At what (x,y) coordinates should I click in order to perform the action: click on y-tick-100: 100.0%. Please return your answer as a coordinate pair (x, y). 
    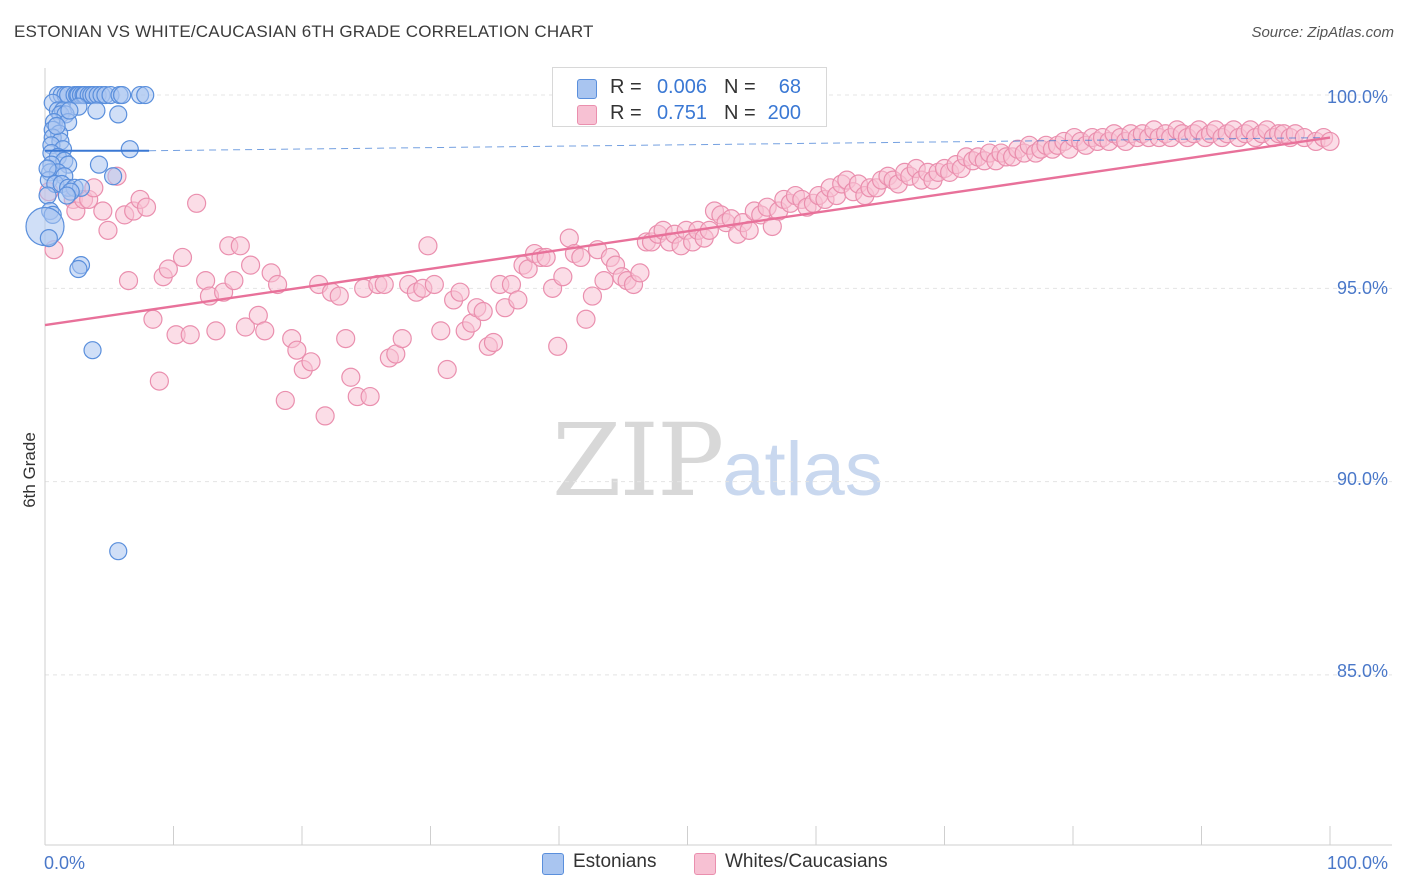
    Looking at the image, I should click on (1358, 97).